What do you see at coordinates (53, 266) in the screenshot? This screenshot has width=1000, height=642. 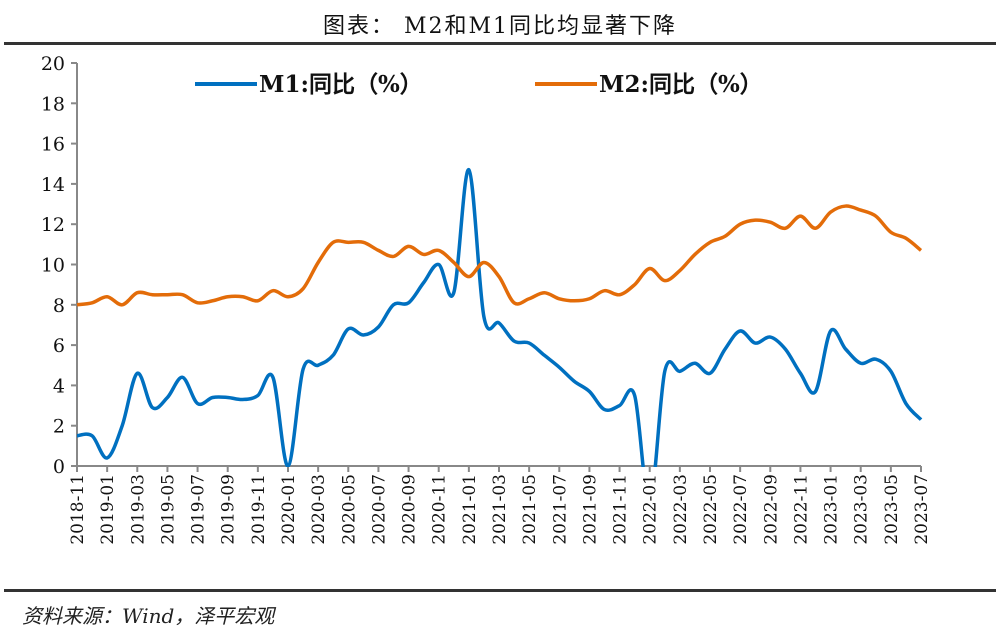 I see `y-tick-label: 10` at bounding box center [53, 266].